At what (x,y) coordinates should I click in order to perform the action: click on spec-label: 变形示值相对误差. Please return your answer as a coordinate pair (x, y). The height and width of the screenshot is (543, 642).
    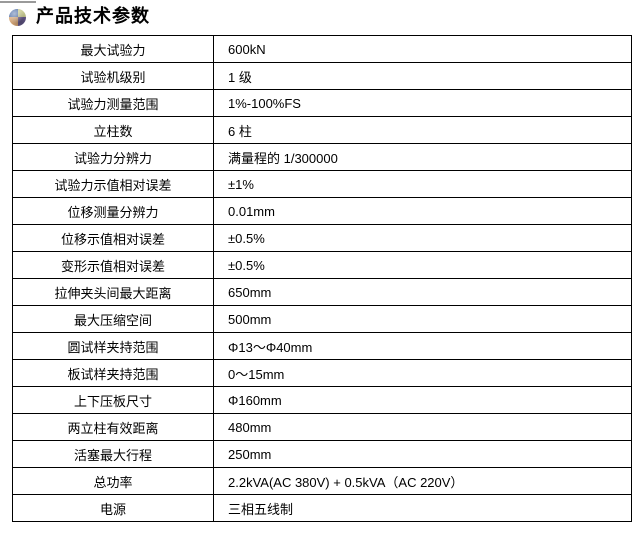
    Looking at the image, I should click on (113, 265).